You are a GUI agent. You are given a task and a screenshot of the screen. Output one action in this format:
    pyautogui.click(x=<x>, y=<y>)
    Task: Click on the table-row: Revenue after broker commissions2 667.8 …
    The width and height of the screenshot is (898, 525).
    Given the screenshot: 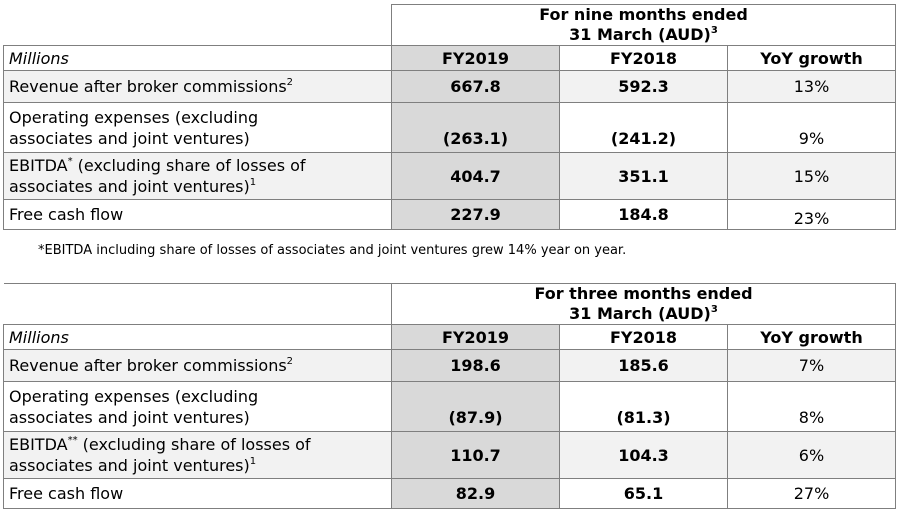 What is the action you would take?
    pyautogui.click(x=449, y=86)
    